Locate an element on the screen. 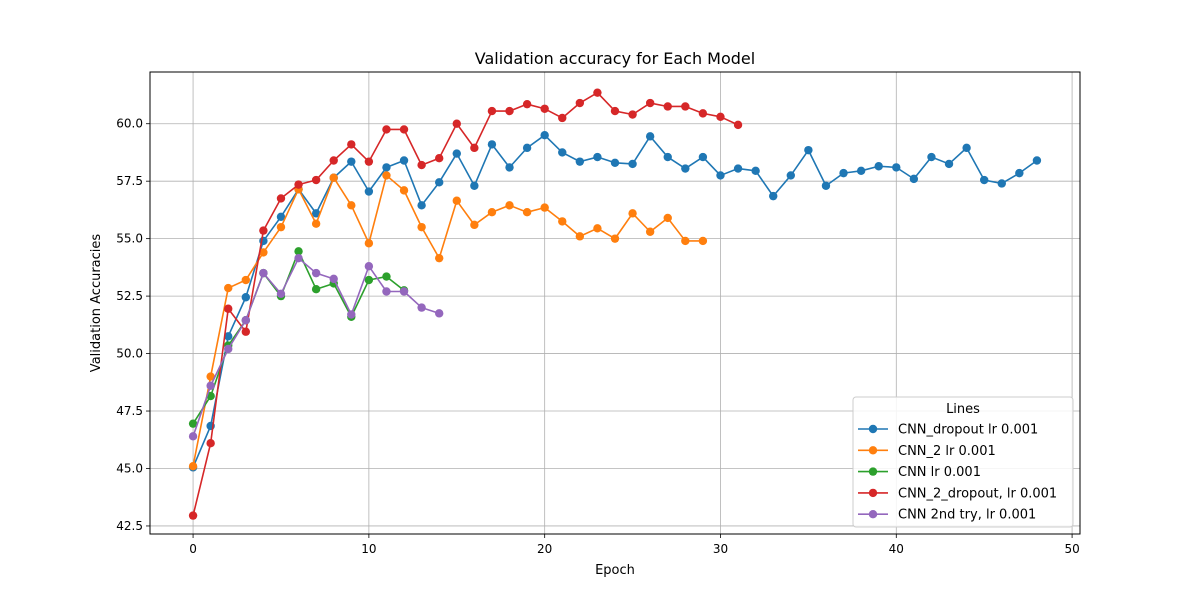 The height and width of the screenshot is (600, 1200). chart-title: Validation accuracy for Each Model is located at coordinates (615, 58).